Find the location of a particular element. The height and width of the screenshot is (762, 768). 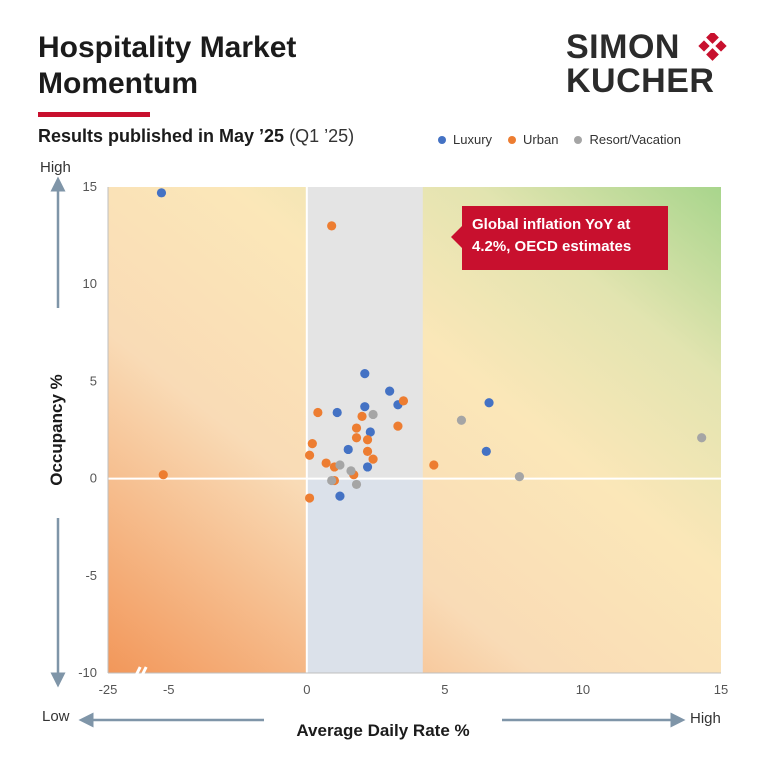

x-tick-label: -25 is located at coordinates (108, 689).